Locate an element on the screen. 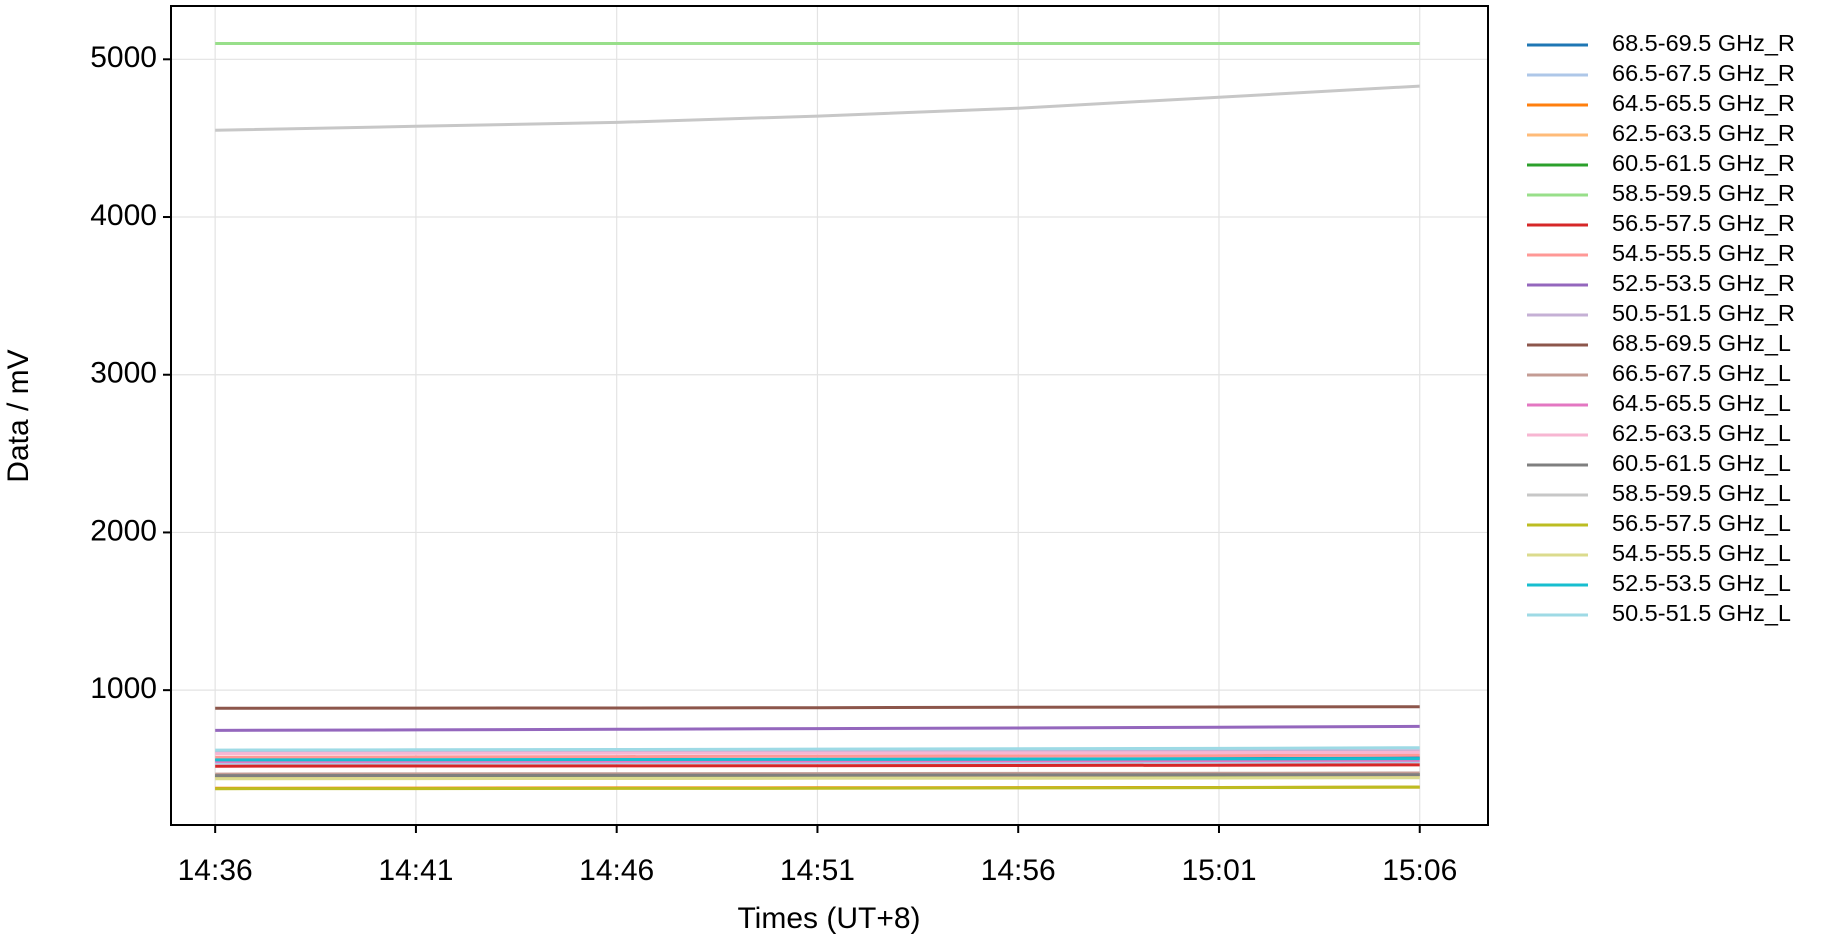 The image size is (1847, 941). x-tick-label: 14:36 is located at coordinates (215, 870).